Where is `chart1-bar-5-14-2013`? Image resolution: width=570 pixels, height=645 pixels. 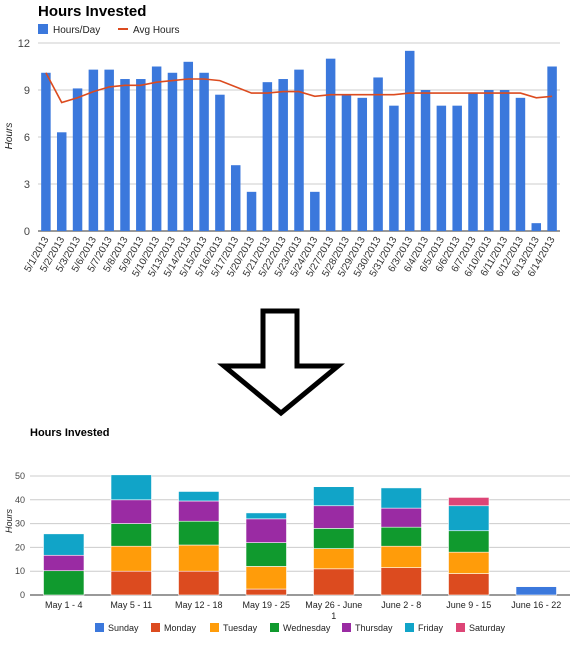 chart1-bar-5-14-2013 is located at coordinates (188, 146).